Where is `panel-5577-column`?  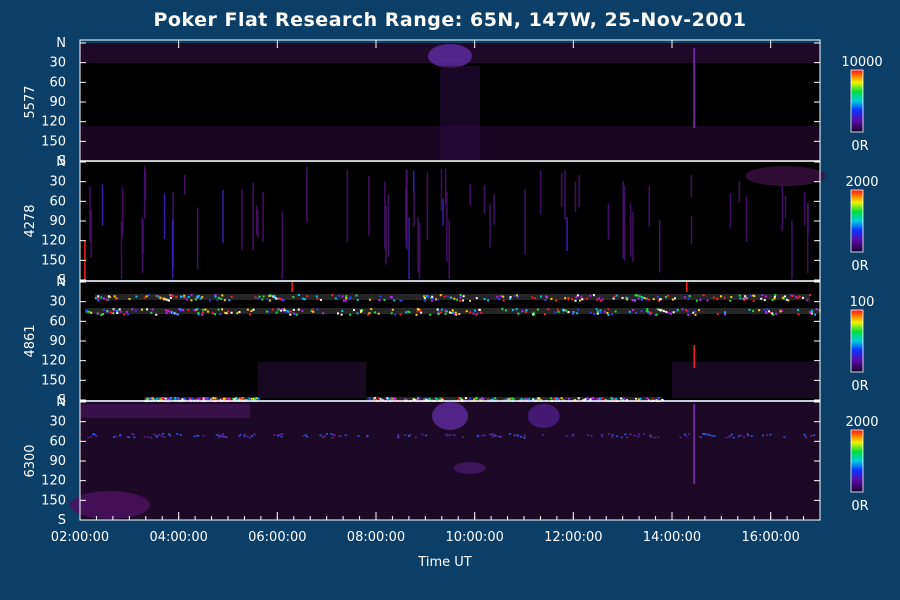
panel-5577-column is located at coordinates (460, 113).